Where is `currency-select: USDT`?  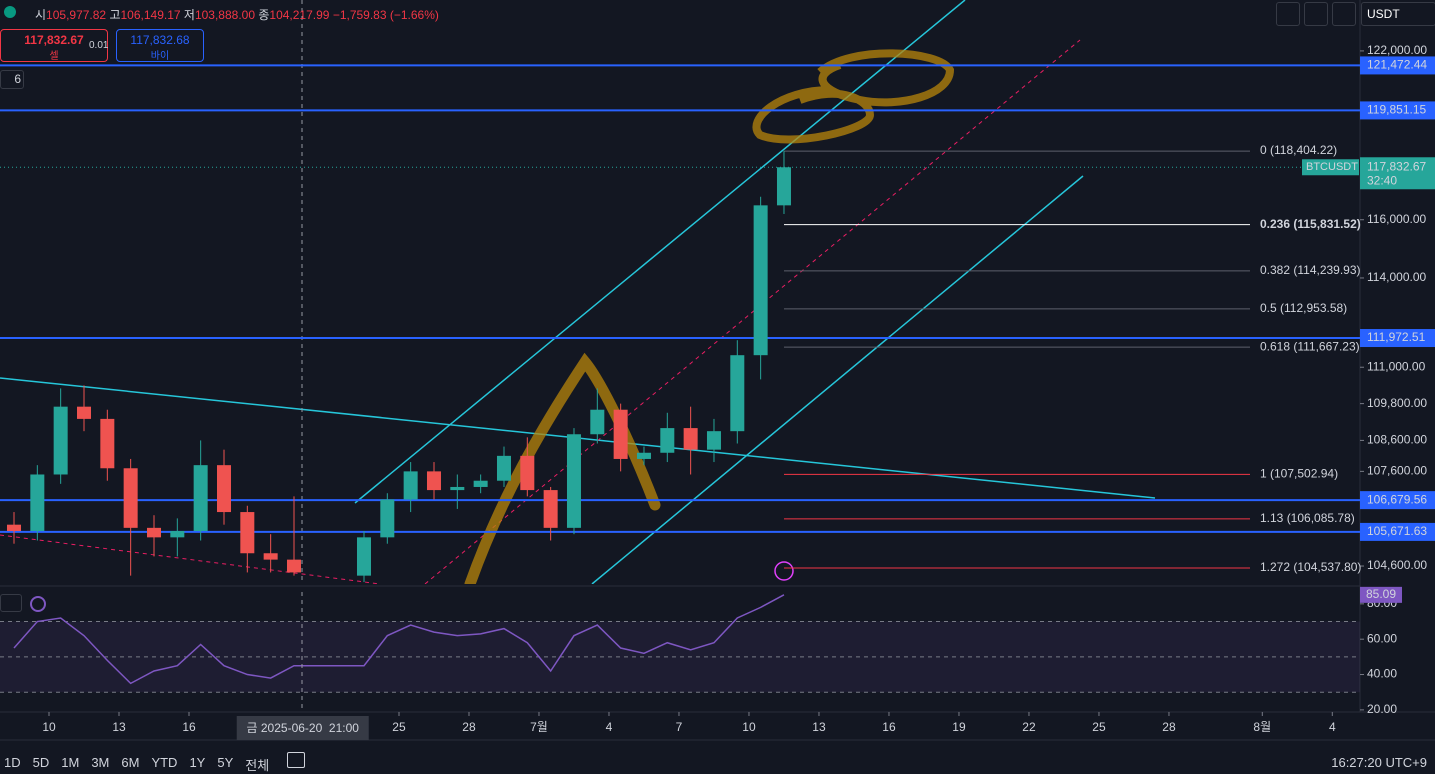
currency-select: USDT is located at coordinates (1398, 14).